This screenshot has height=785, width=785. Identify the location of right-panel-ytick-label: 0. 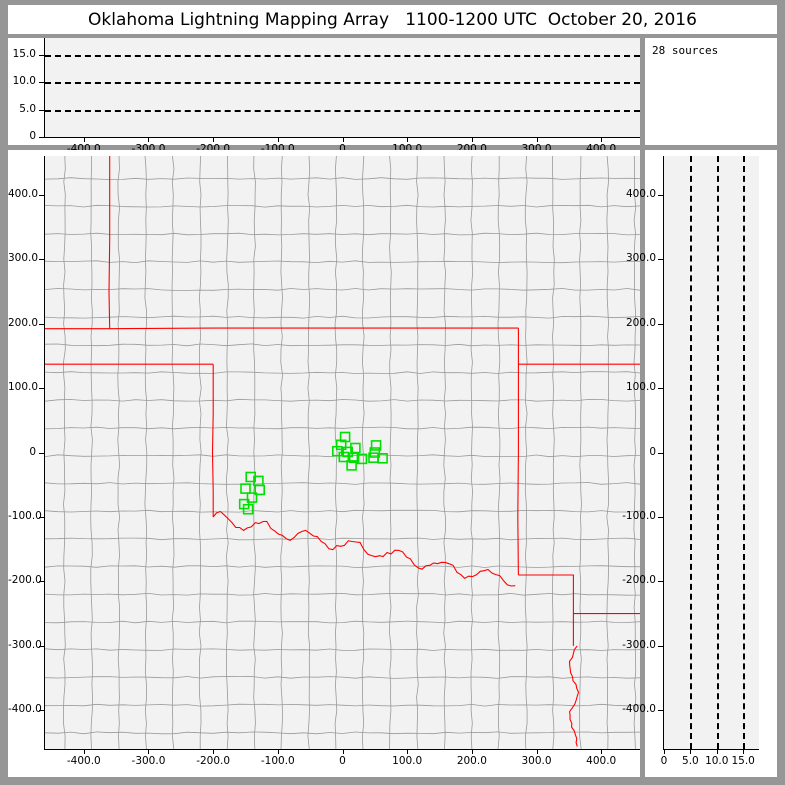
(652, 451).